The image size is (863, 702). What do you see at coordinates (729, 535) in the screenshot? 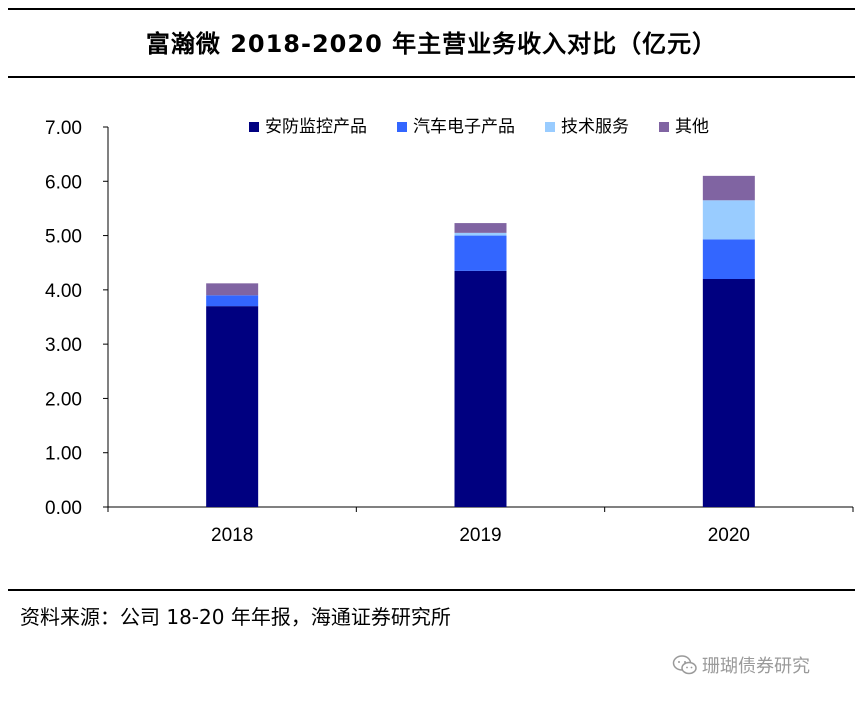
I see `x-tick-label: 2020` at bounding box center [729, 535].